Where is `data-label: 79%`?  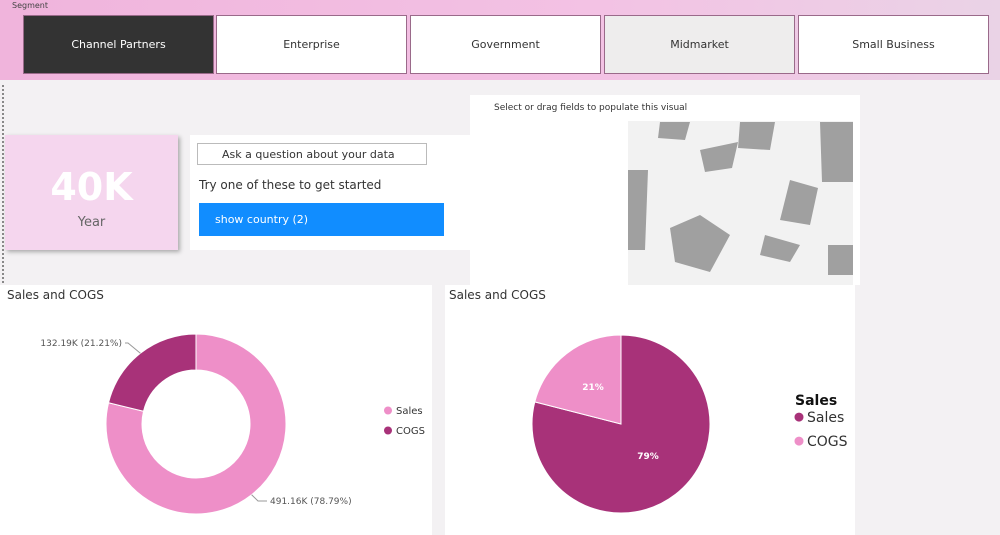
data-label: 79% is located at coordinates (648, 457).